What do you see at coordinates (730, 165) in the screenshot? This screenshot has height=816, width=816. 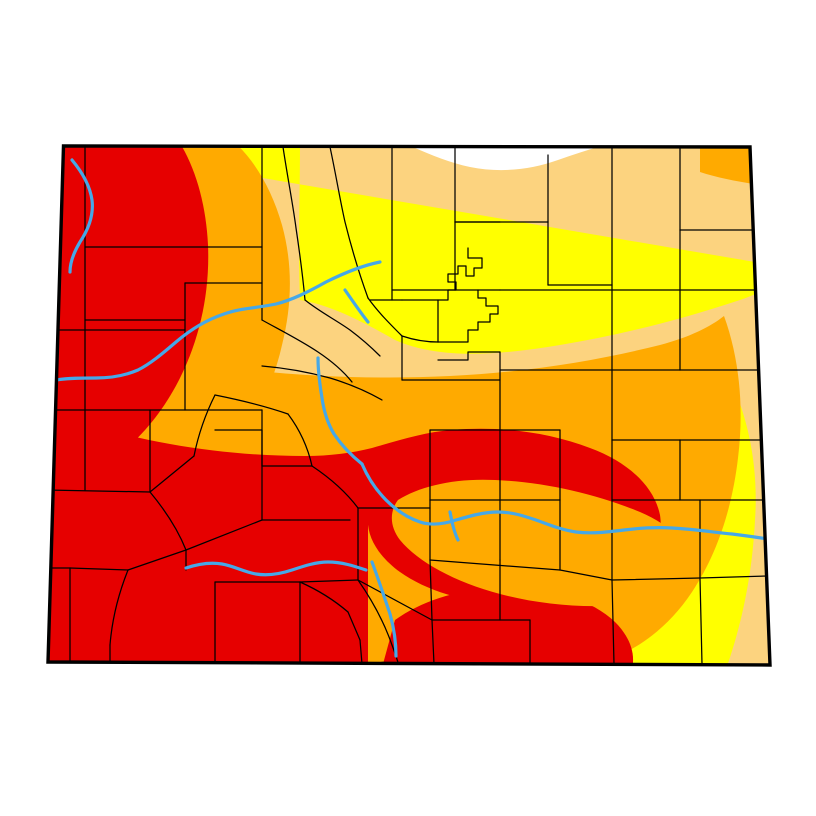 I see `drought-area-d2-northeastcorner` at bounding box center [730, 165].